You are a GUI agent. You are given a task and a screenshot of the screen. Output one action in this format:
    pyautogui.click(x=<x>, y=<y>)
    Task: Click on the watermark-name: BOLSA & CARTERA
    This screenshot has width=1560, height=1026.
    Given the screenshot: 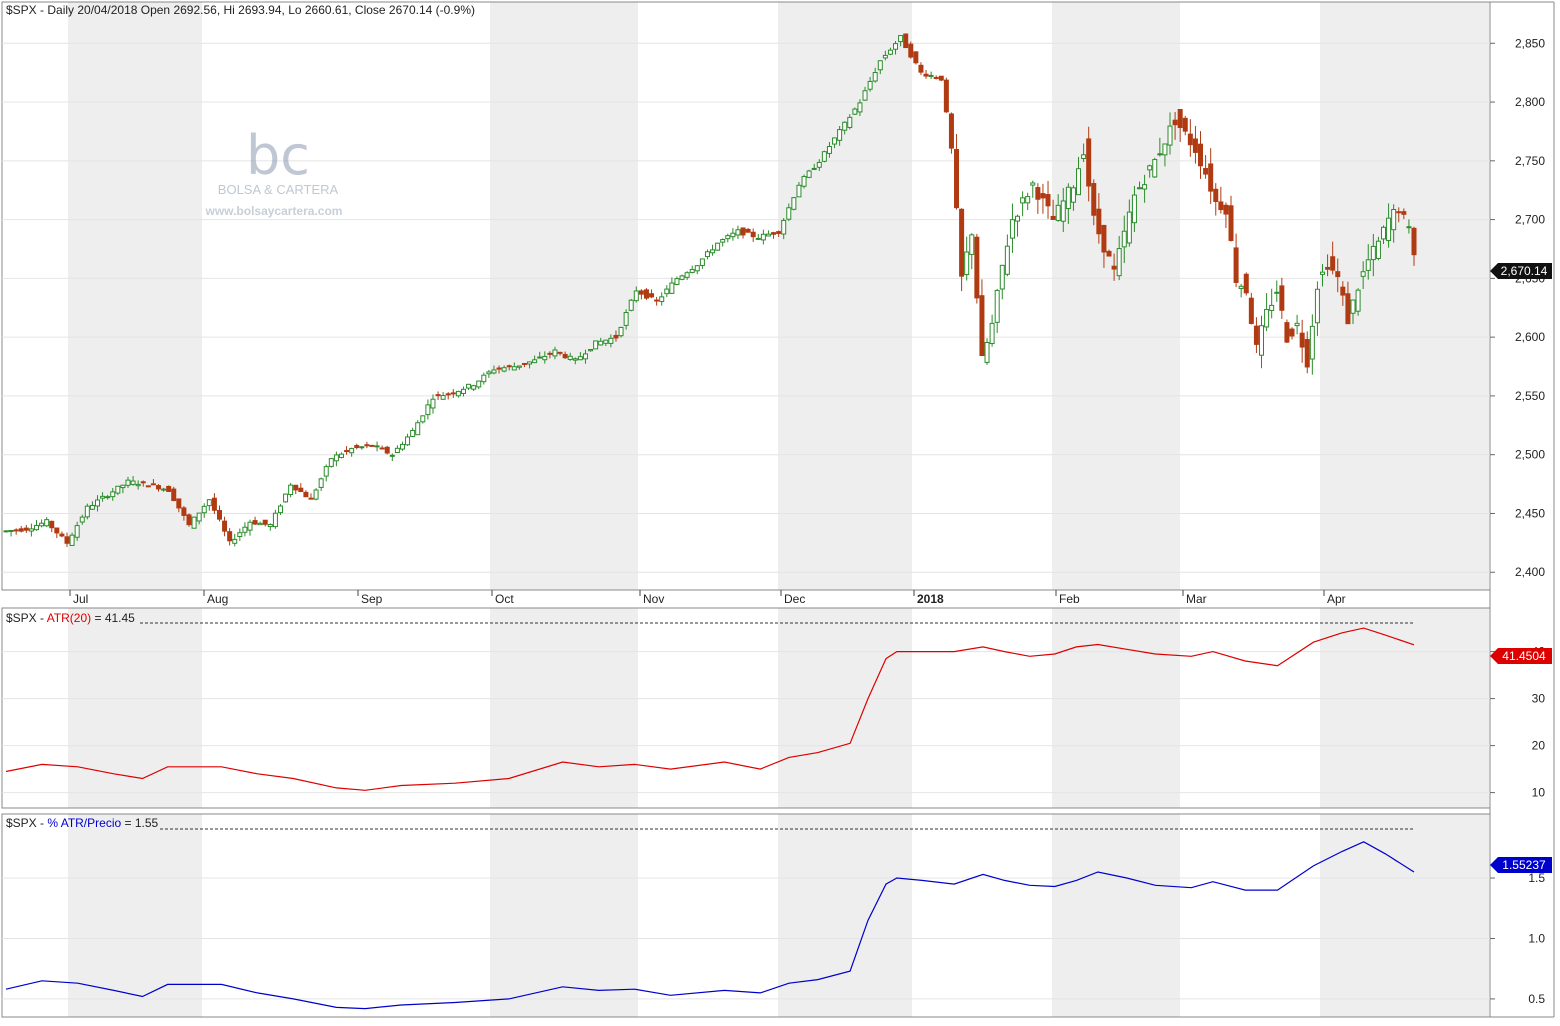 What is the action you would take?
    pyautogui.click(x=278, y=189)
    